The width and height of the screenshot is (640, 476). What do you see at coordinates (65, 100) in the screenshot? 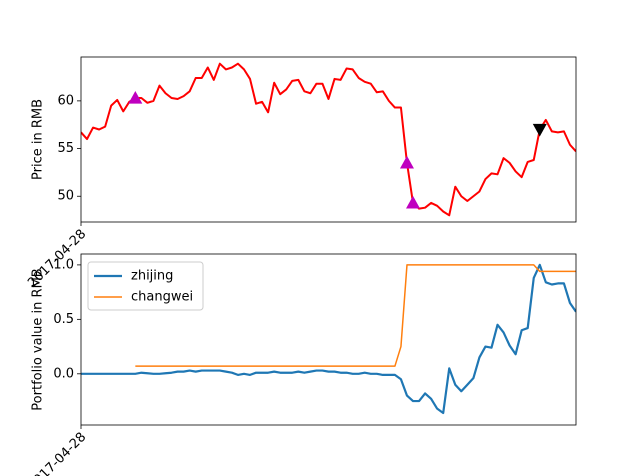
I see `y-tick-label: 60` at bounding box center [65, 100].